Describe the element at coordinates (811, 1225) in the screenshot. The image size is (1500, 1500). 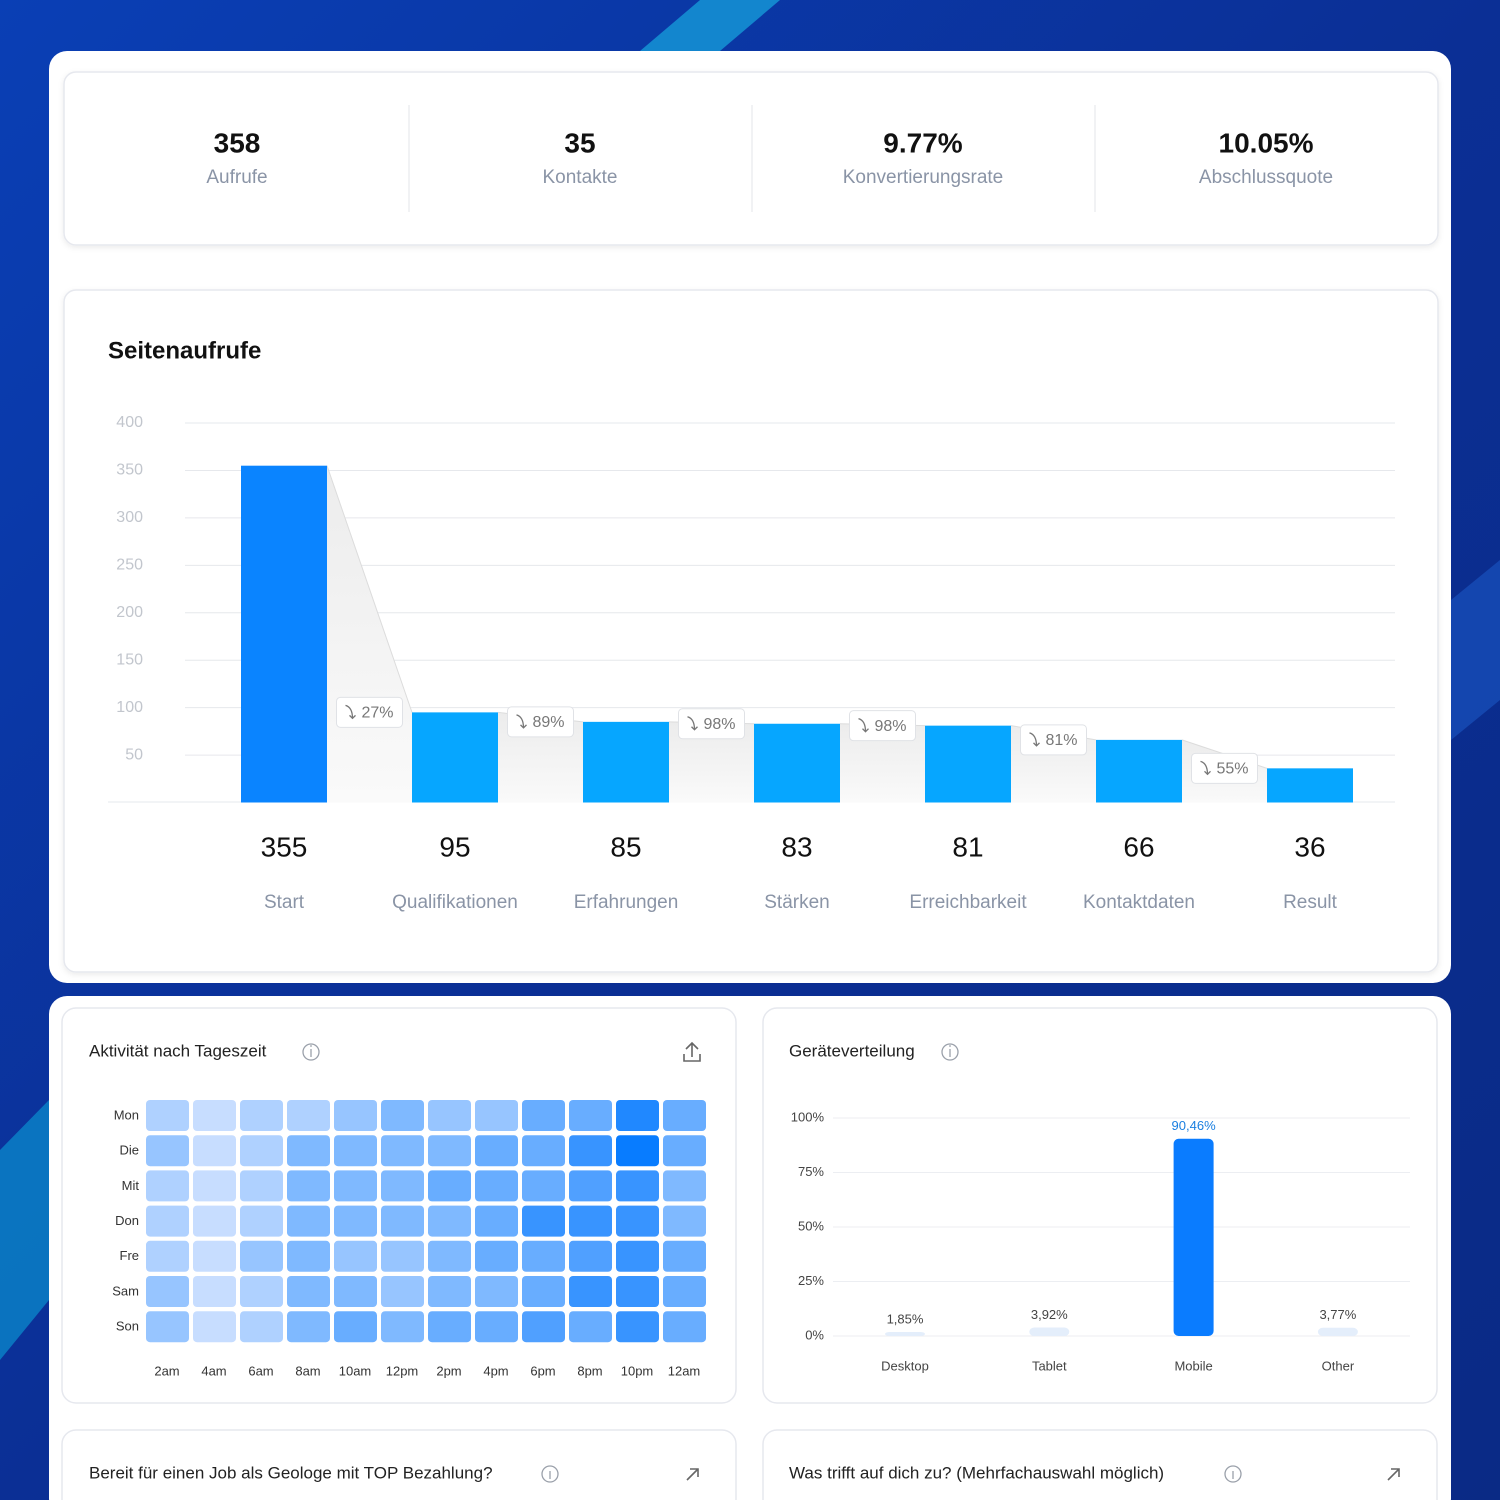
I see `y-tick-label: 50%` at that location.